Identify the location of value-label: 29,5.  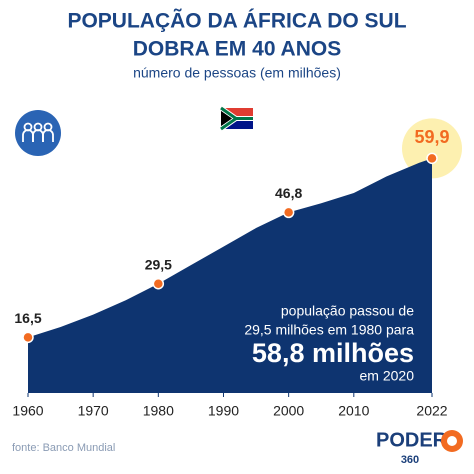
(158, 264).